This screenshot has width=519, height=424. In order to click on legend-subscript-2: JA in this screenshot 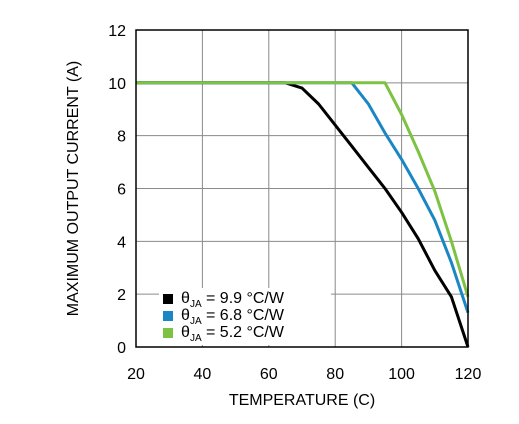, I will do `click(196, 321)`.